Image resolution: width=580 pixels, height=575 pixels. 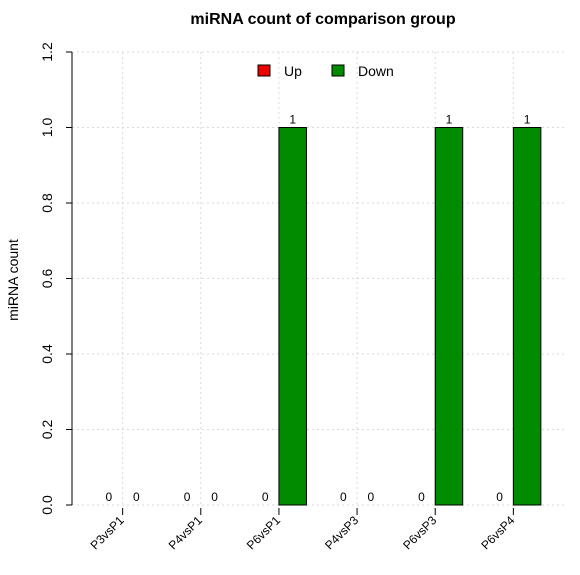 What do you see at coordinates (322, 19) in the screenshot?
I see `chart-title: miRNA count of comparison group` at bounding box center [322, 19].